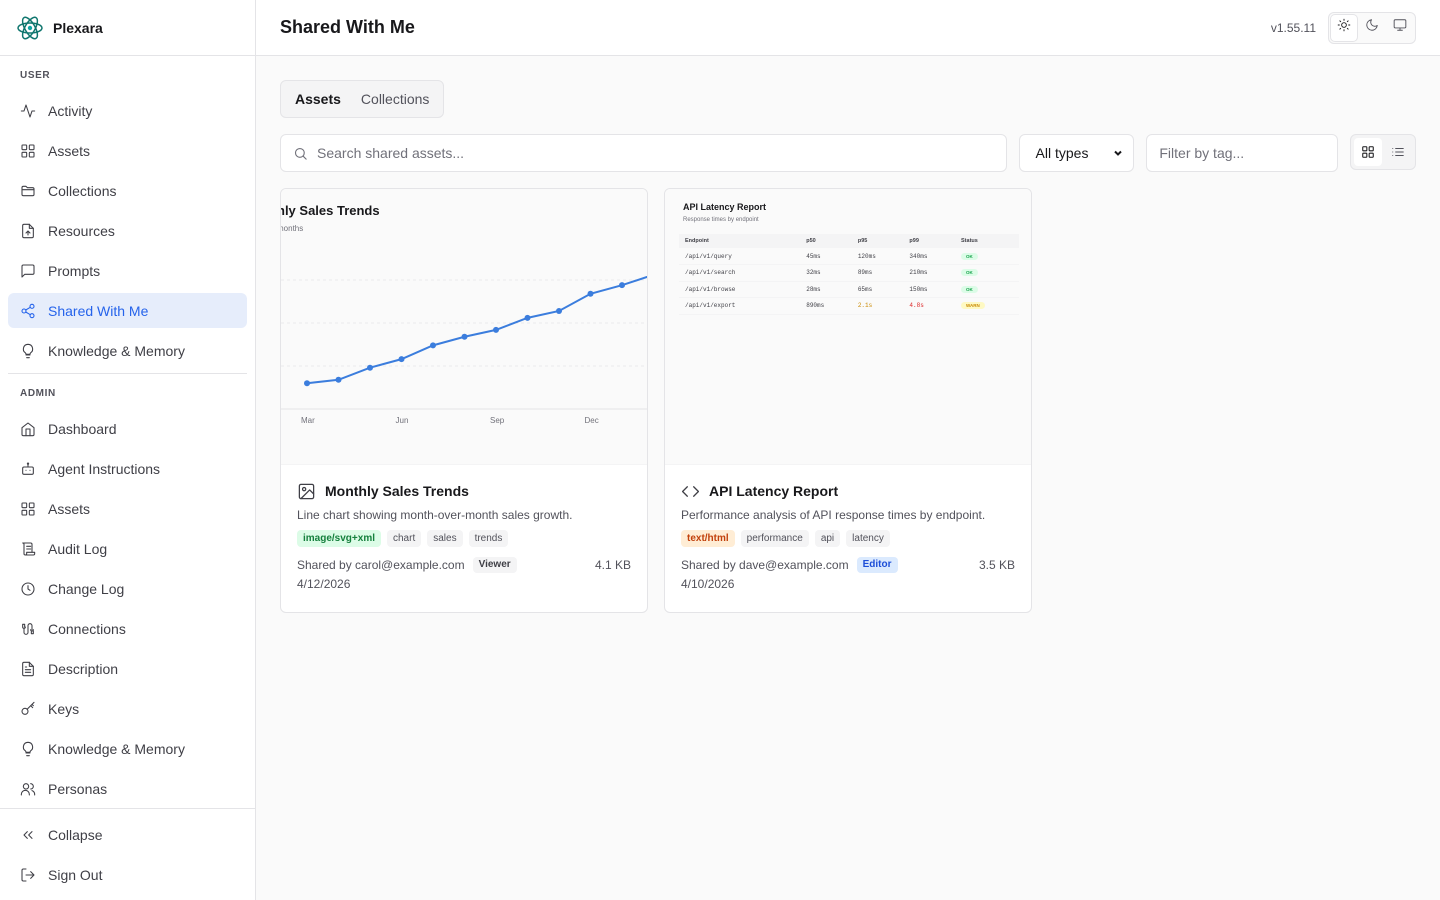 The width and height of the screenshot is (1440, 900). What do you see at coordinates (488, 538) in the screenshot?
I see `tag-badge: trends` at bounding box center [488, 538].